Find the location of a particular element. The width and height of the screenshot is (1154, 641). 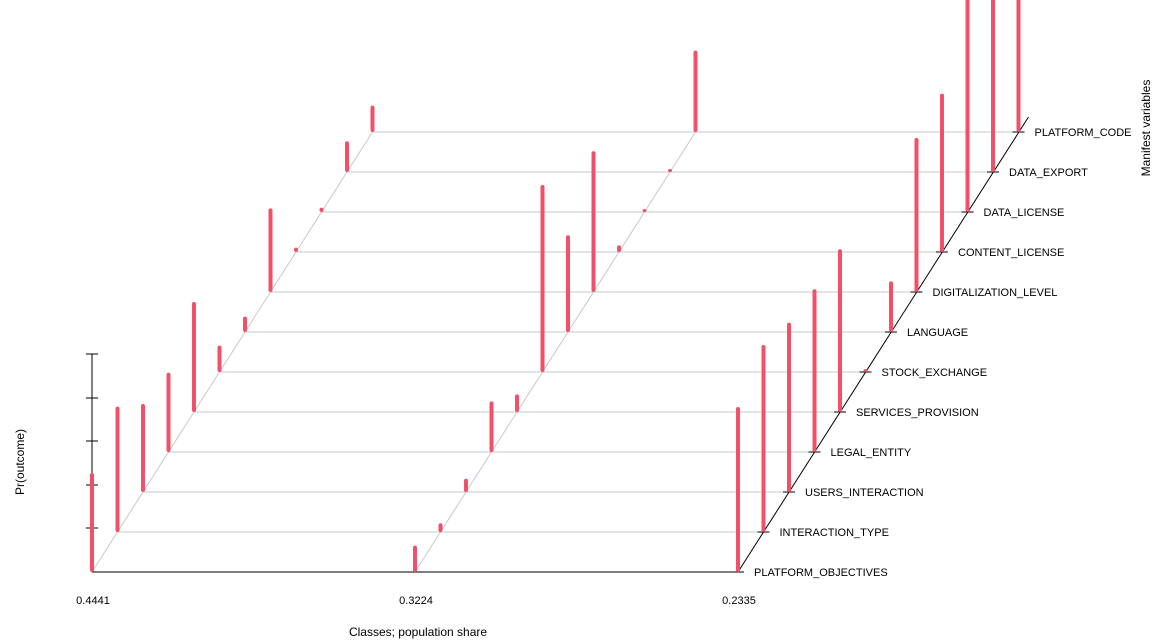

variable-label: PLATFORM_OBJECTIVES is located at coordinates (821, 573).